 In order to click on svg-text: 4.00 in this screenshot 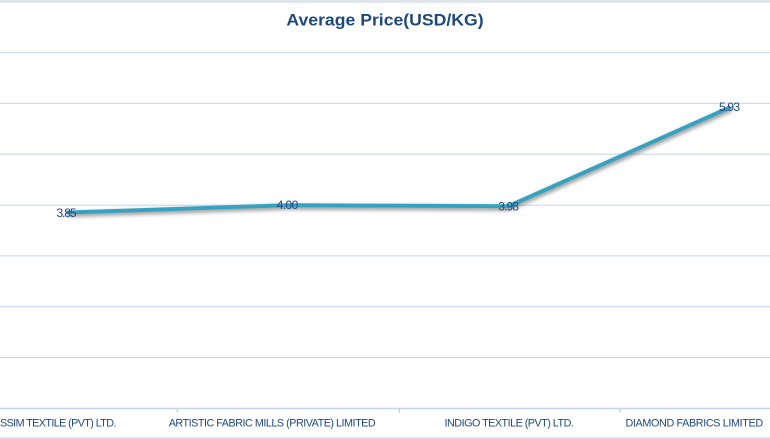, I will do `click(288, 205)`.